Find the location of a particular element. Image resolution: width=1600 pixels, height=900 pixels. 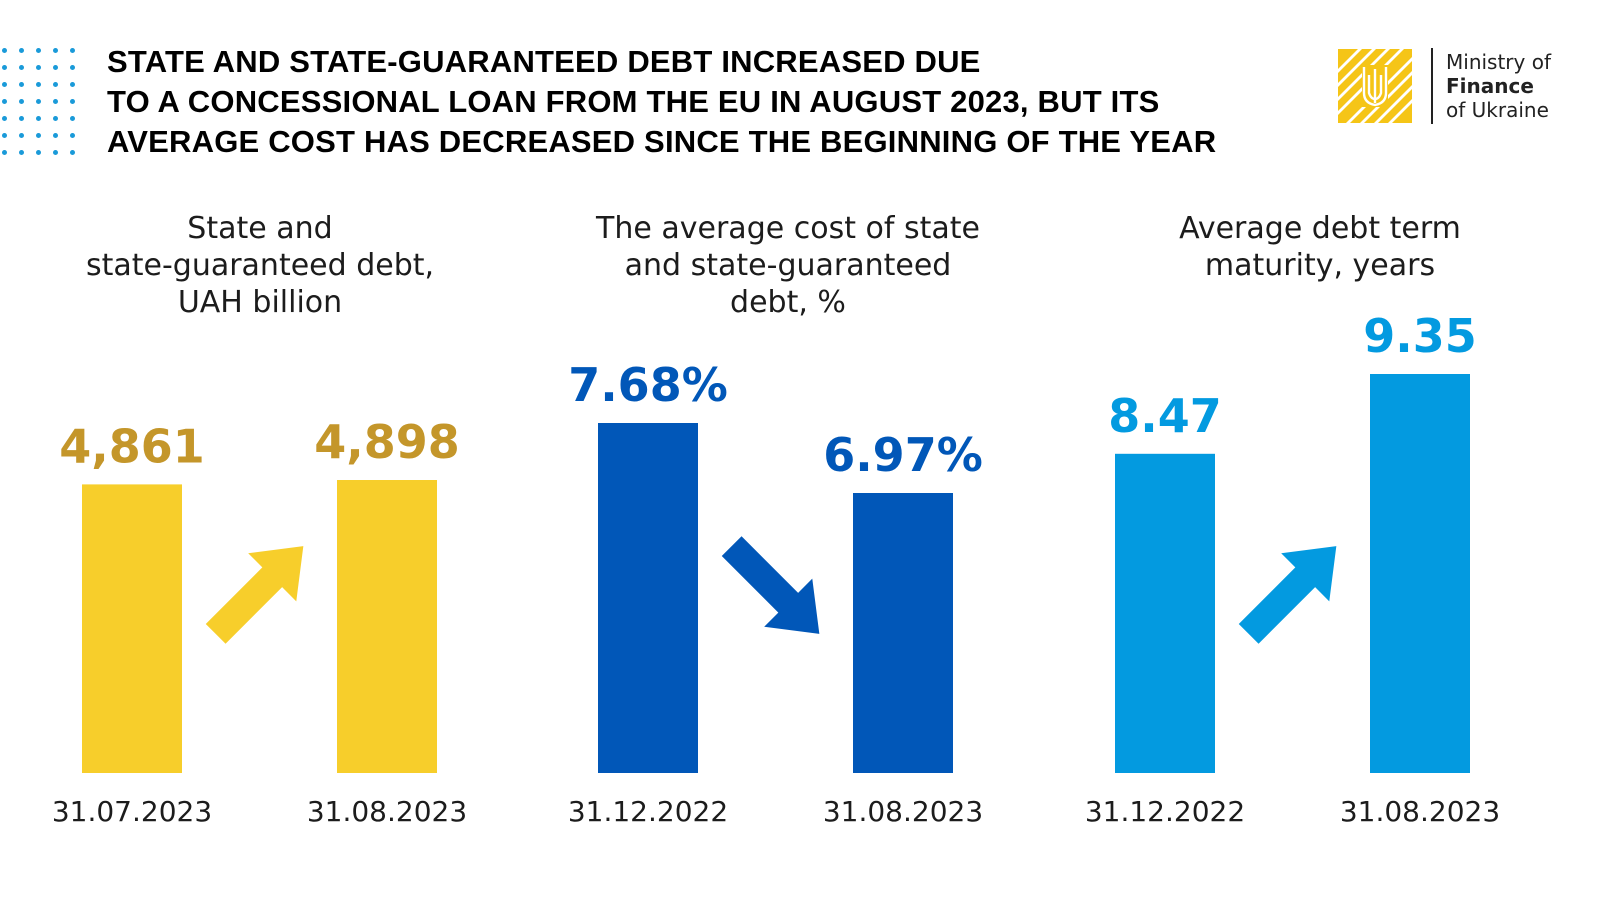

logo-divider is located at coordinates (1432, 86).